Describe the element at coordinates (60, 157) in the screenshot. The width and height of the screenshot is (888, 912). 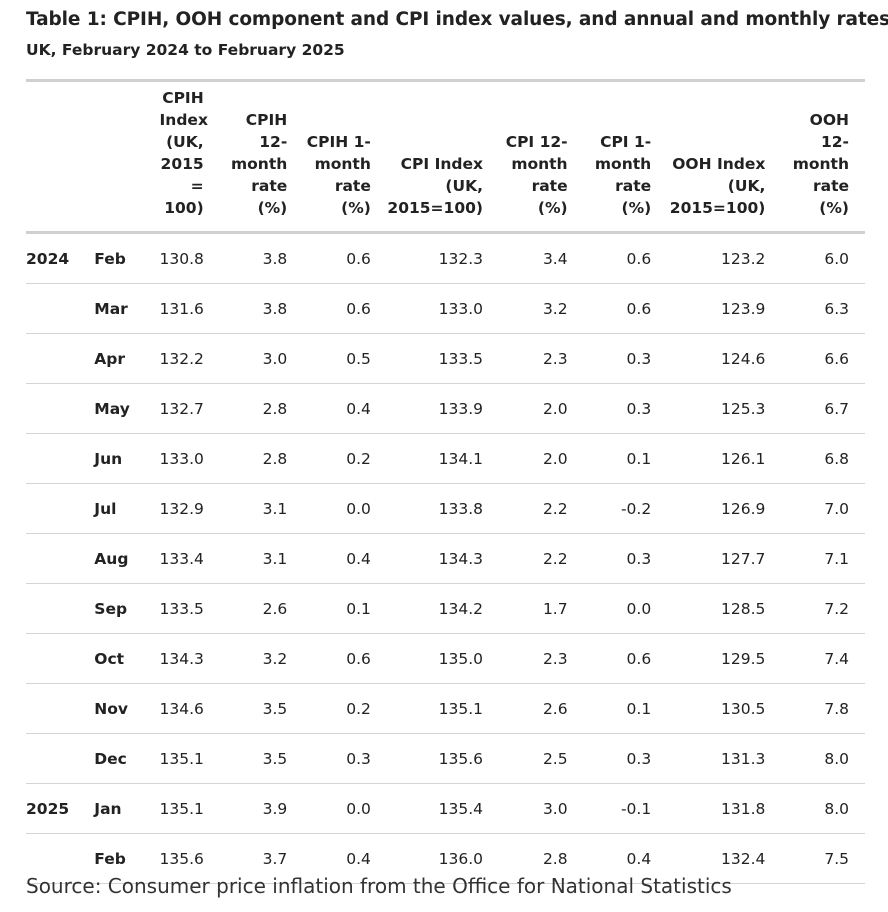
I see `year-column-header` at that location.